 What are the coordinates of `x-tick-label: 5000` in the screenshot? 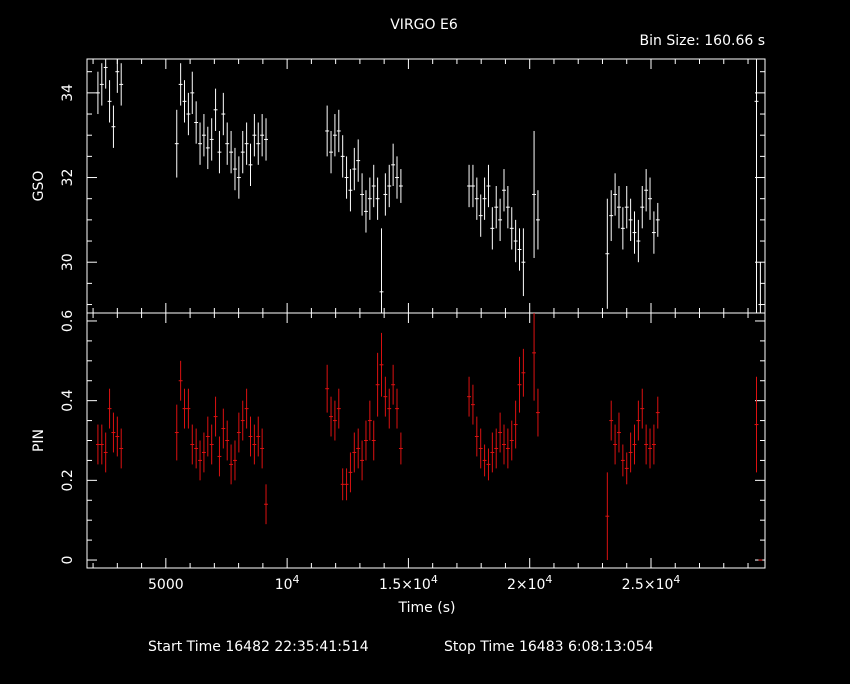 It's located at (166, 585).